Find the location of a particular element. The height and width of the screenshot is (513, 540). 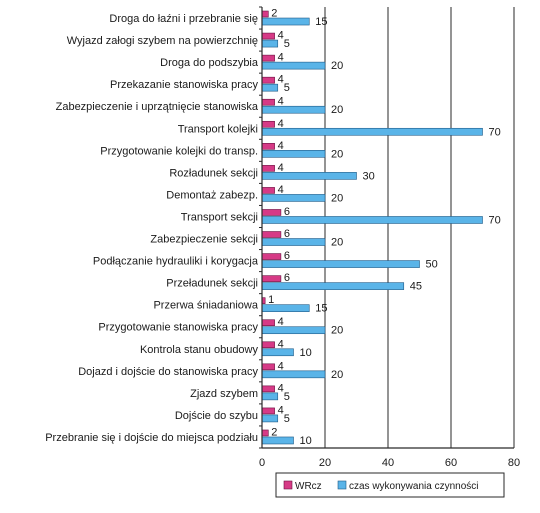

category-label: Podłączanie hydrauliki i korygacja is located at coordinates (176, 262).